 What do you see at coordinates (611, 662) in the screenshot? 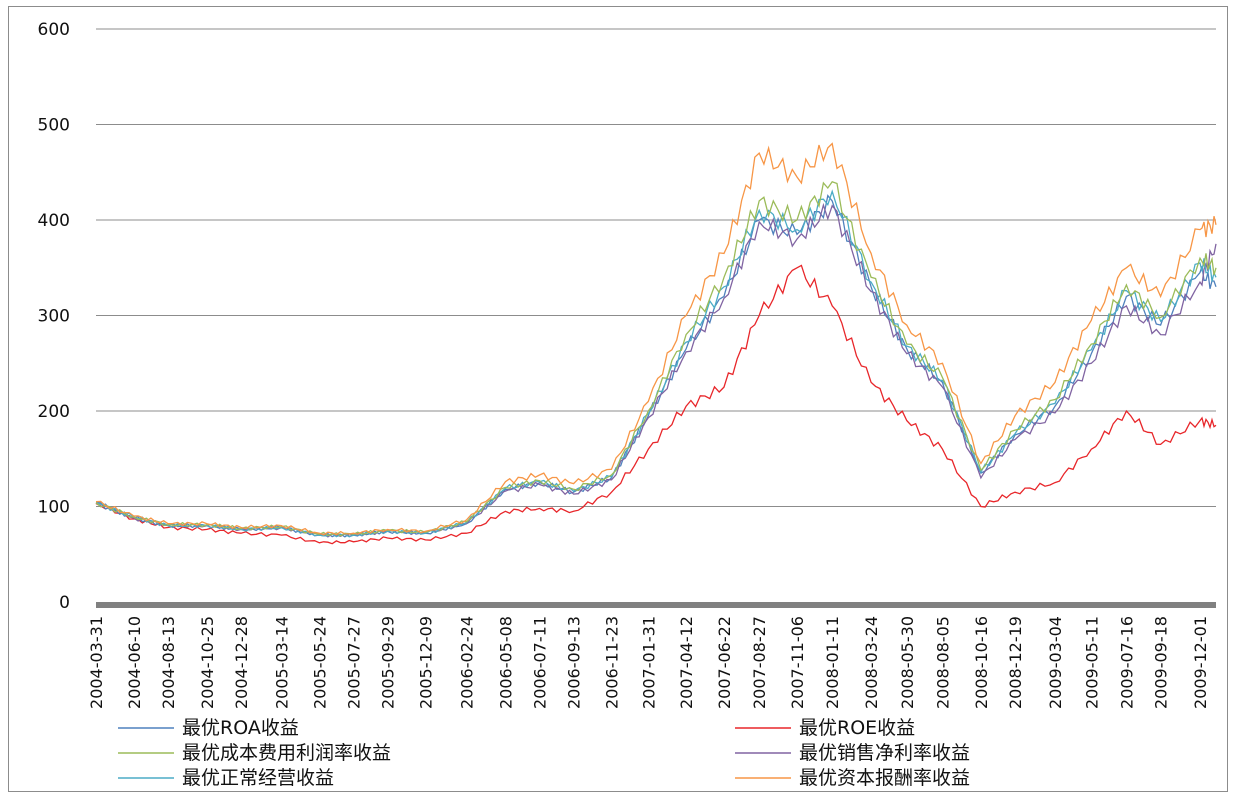
I see `x-tick-label: 2006-11-23` at bounding box center [611, 662].